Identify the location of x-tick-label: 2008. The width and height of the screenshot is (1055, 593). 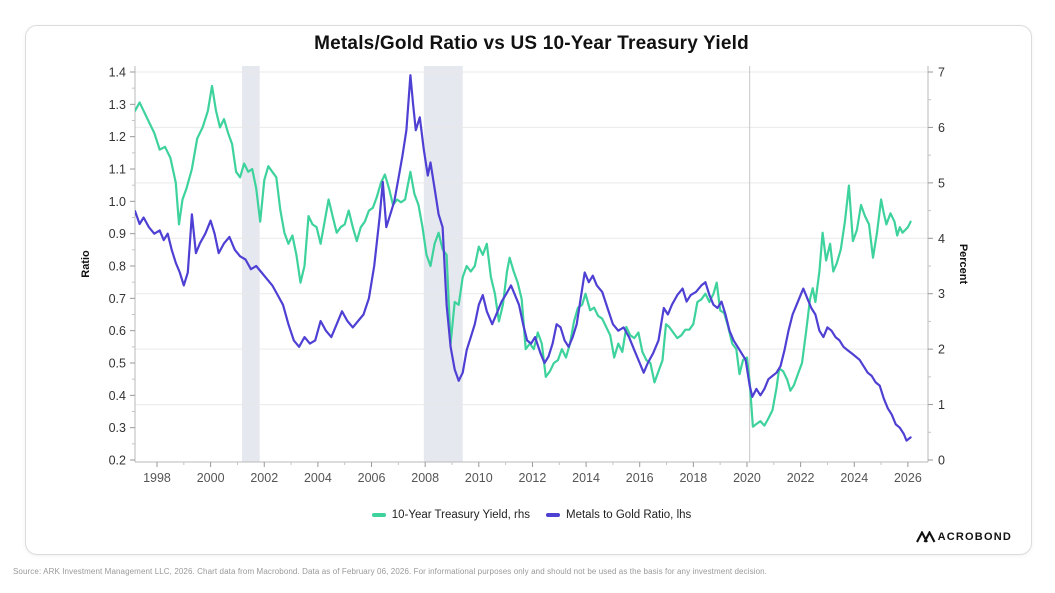
(425, 478).